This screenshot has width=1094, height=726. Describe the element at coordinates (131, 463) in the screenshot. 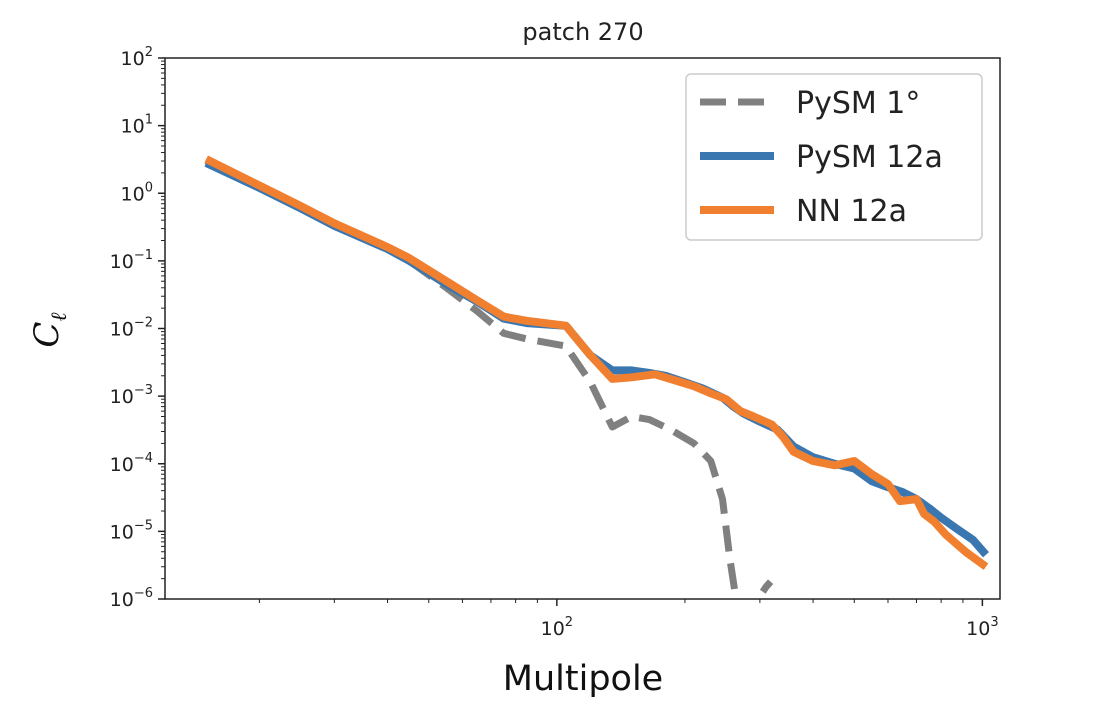

I see `y-tick-label: 10⁻⁴` at that location.